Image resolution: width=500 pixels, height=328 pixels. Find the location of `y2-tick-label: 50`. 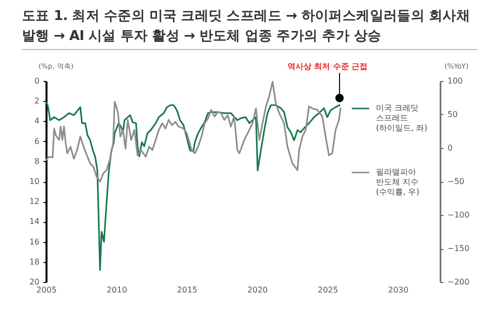

y2-tick-label: 50 is located at coordinates (453, 114).